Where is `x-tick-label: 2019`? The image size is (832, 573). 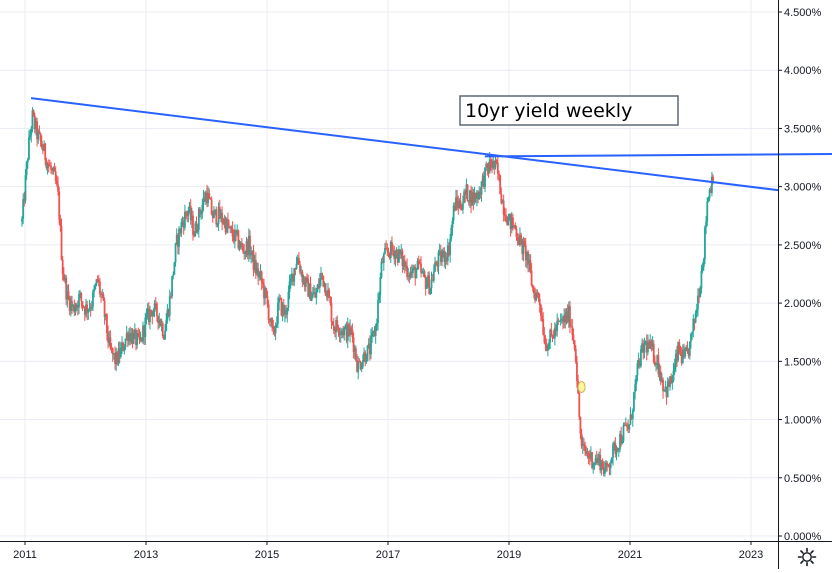
x-tick-label: 2019 is located at coordinates (509, 555).